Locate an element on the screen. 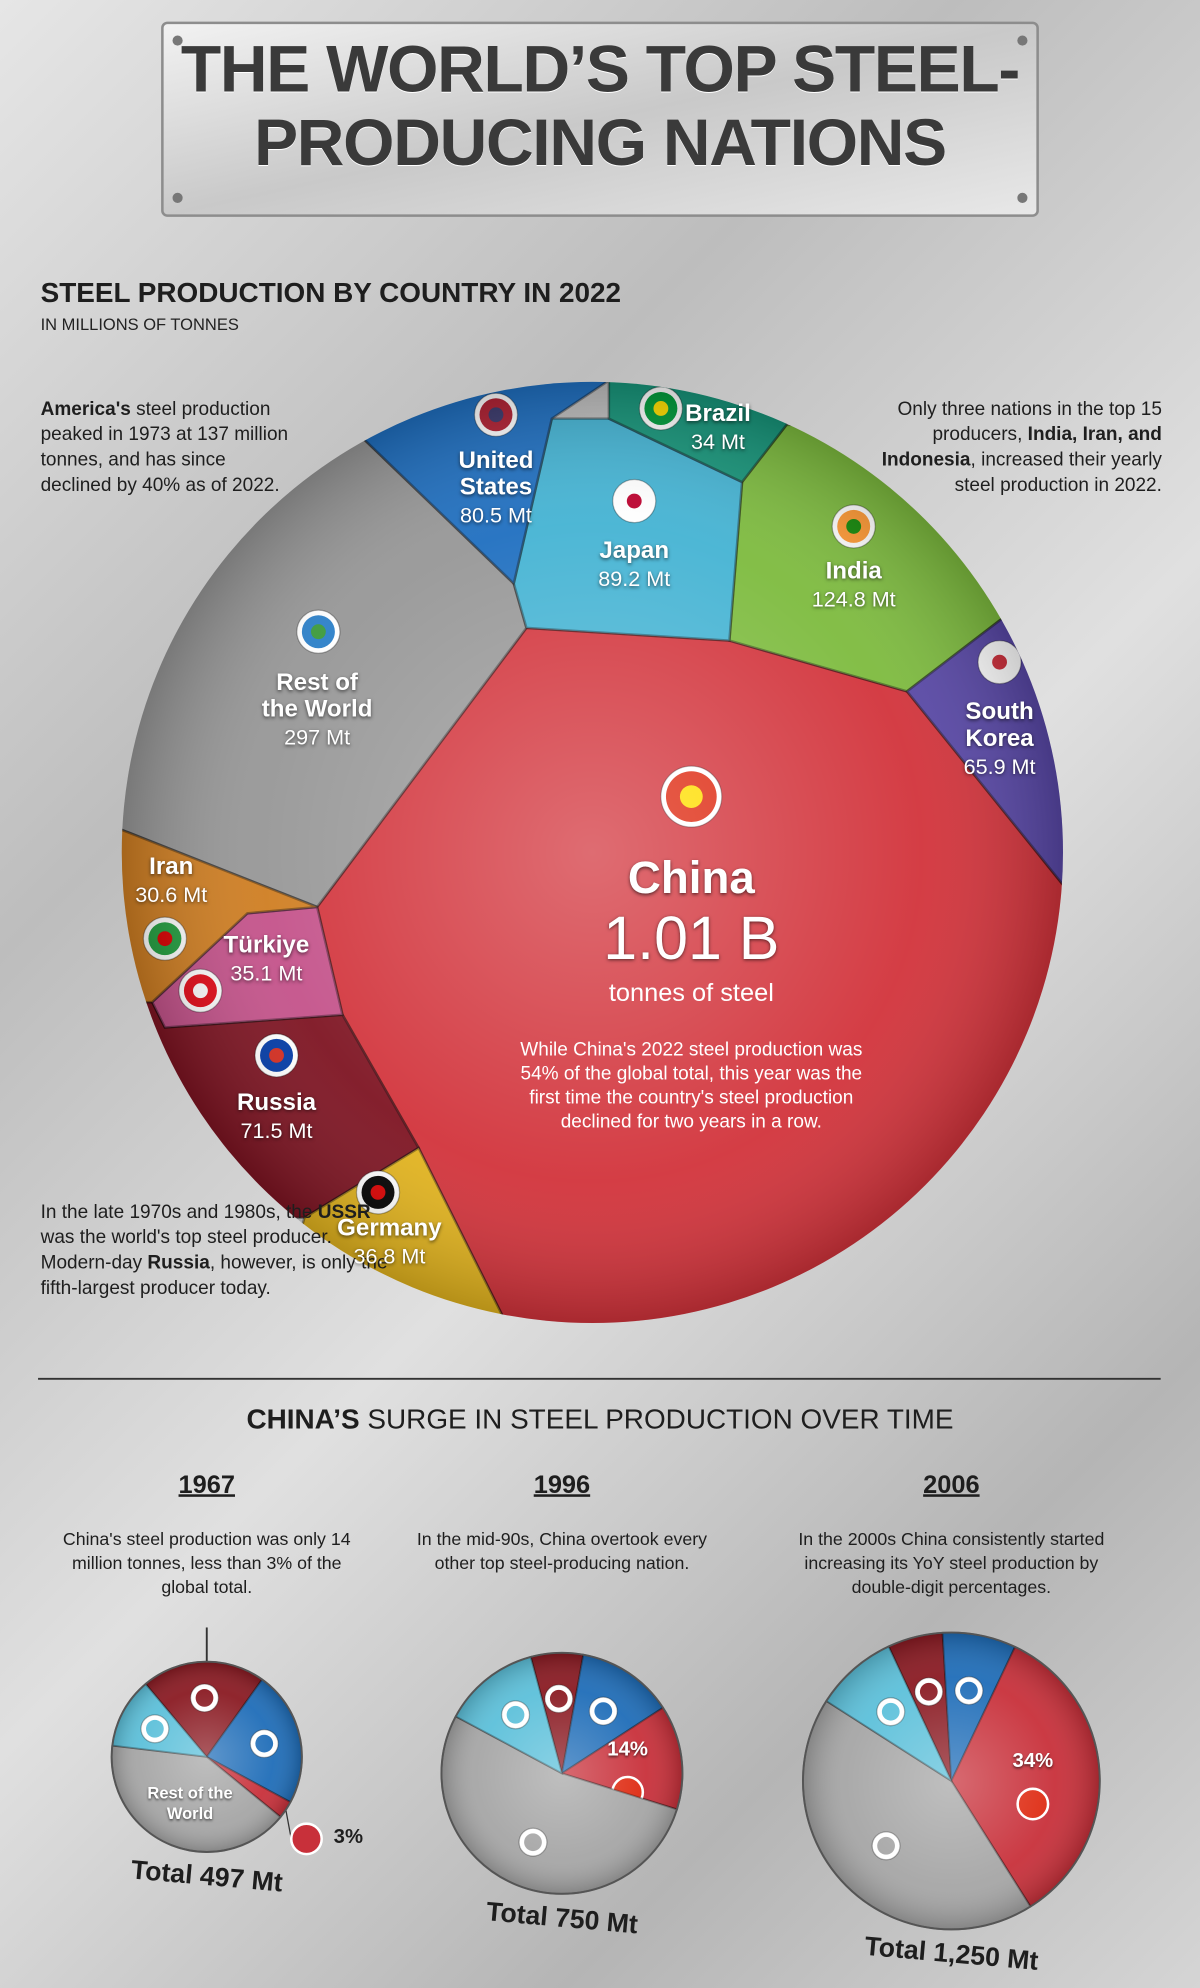 The width and height of the screenshot is (1200, 1988). cell-value: 65.9 Mt is located at coordinates (999, 766).